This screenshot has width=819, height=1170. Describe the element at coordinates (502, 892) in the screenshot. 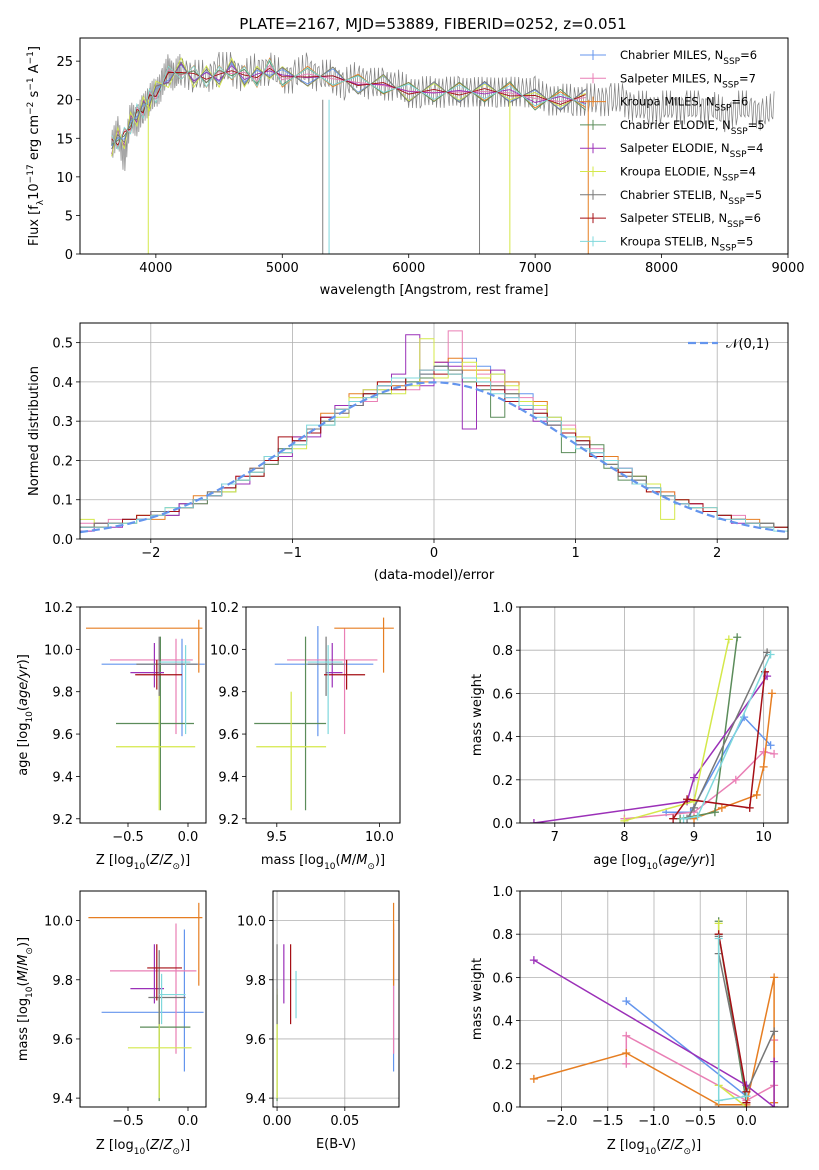

I see `y-tick-label: 1.0` at that location.